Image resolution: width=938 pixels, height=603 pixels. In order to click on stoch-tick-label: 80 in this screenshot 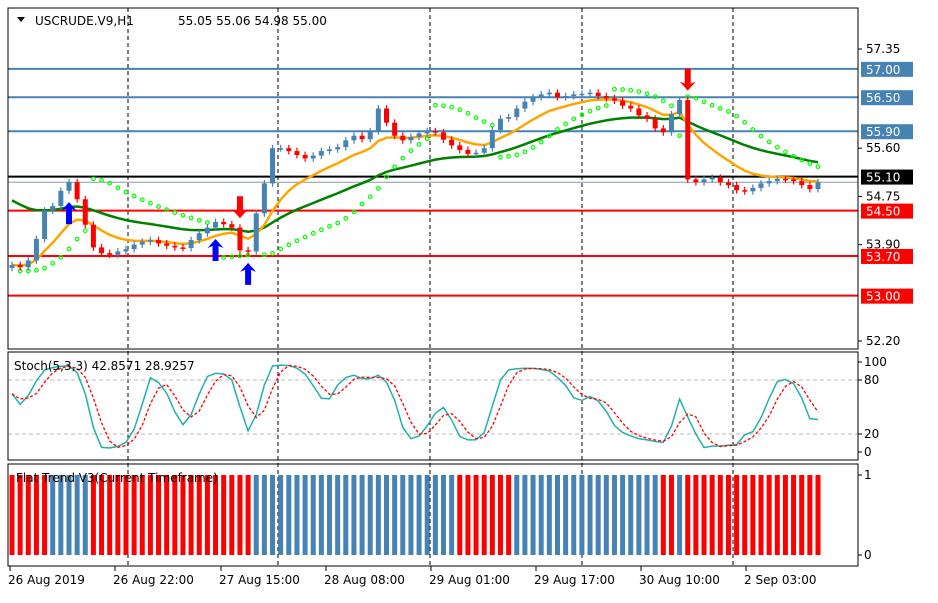, I will do `click(871, 380)`.